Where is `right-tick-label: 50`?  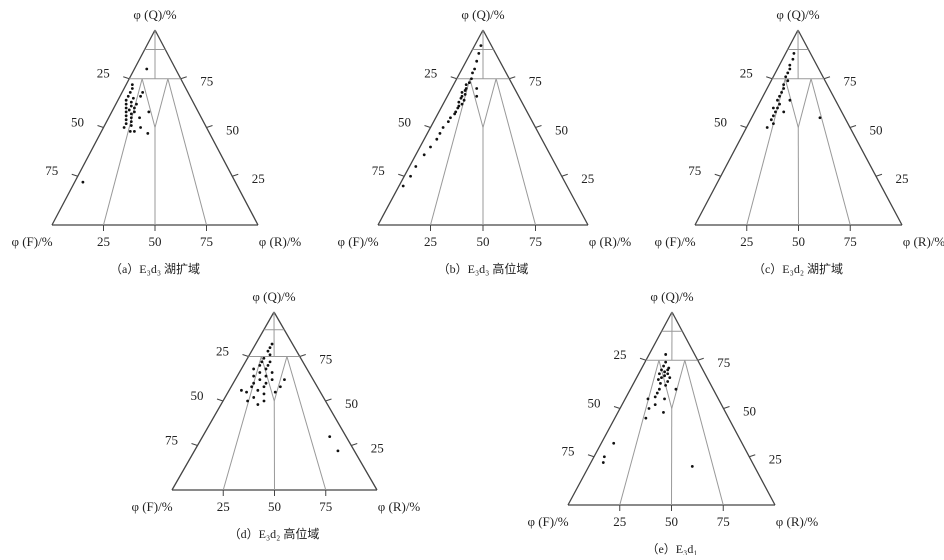 right-tick-label: 50 is located at coordinates (561, 129).